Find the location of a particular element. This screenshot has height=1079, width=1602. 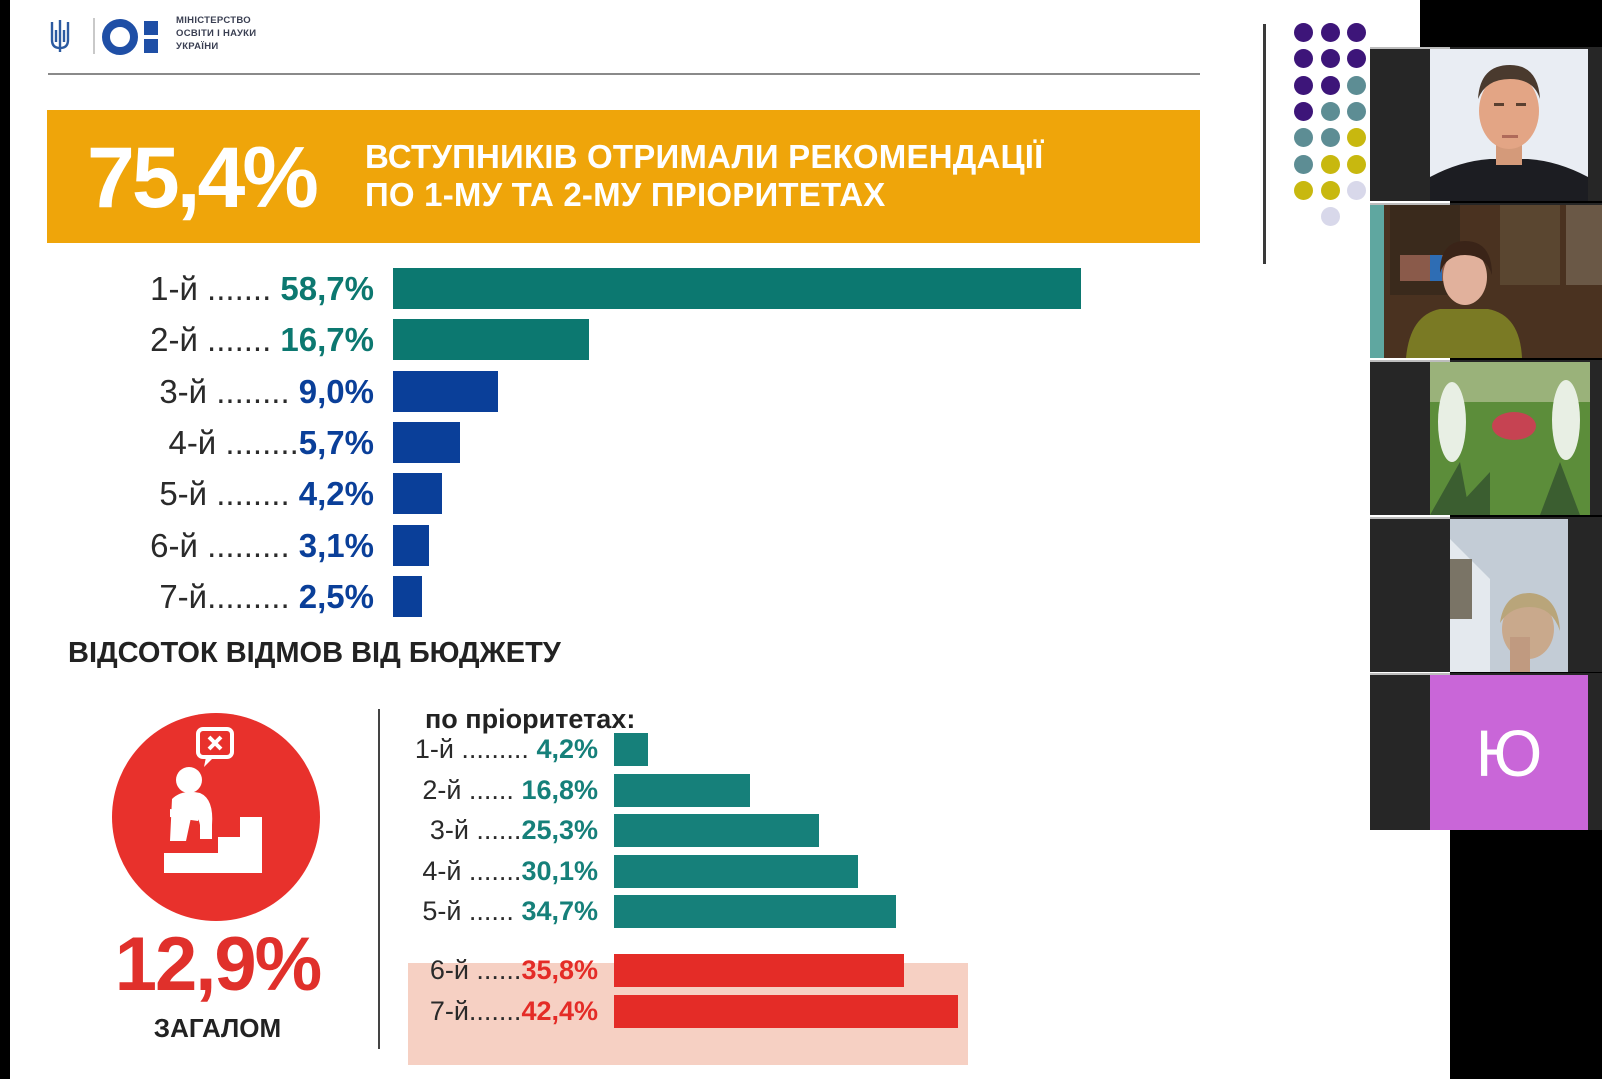

value-label: 34,7% is located at coordinates (559, 911).